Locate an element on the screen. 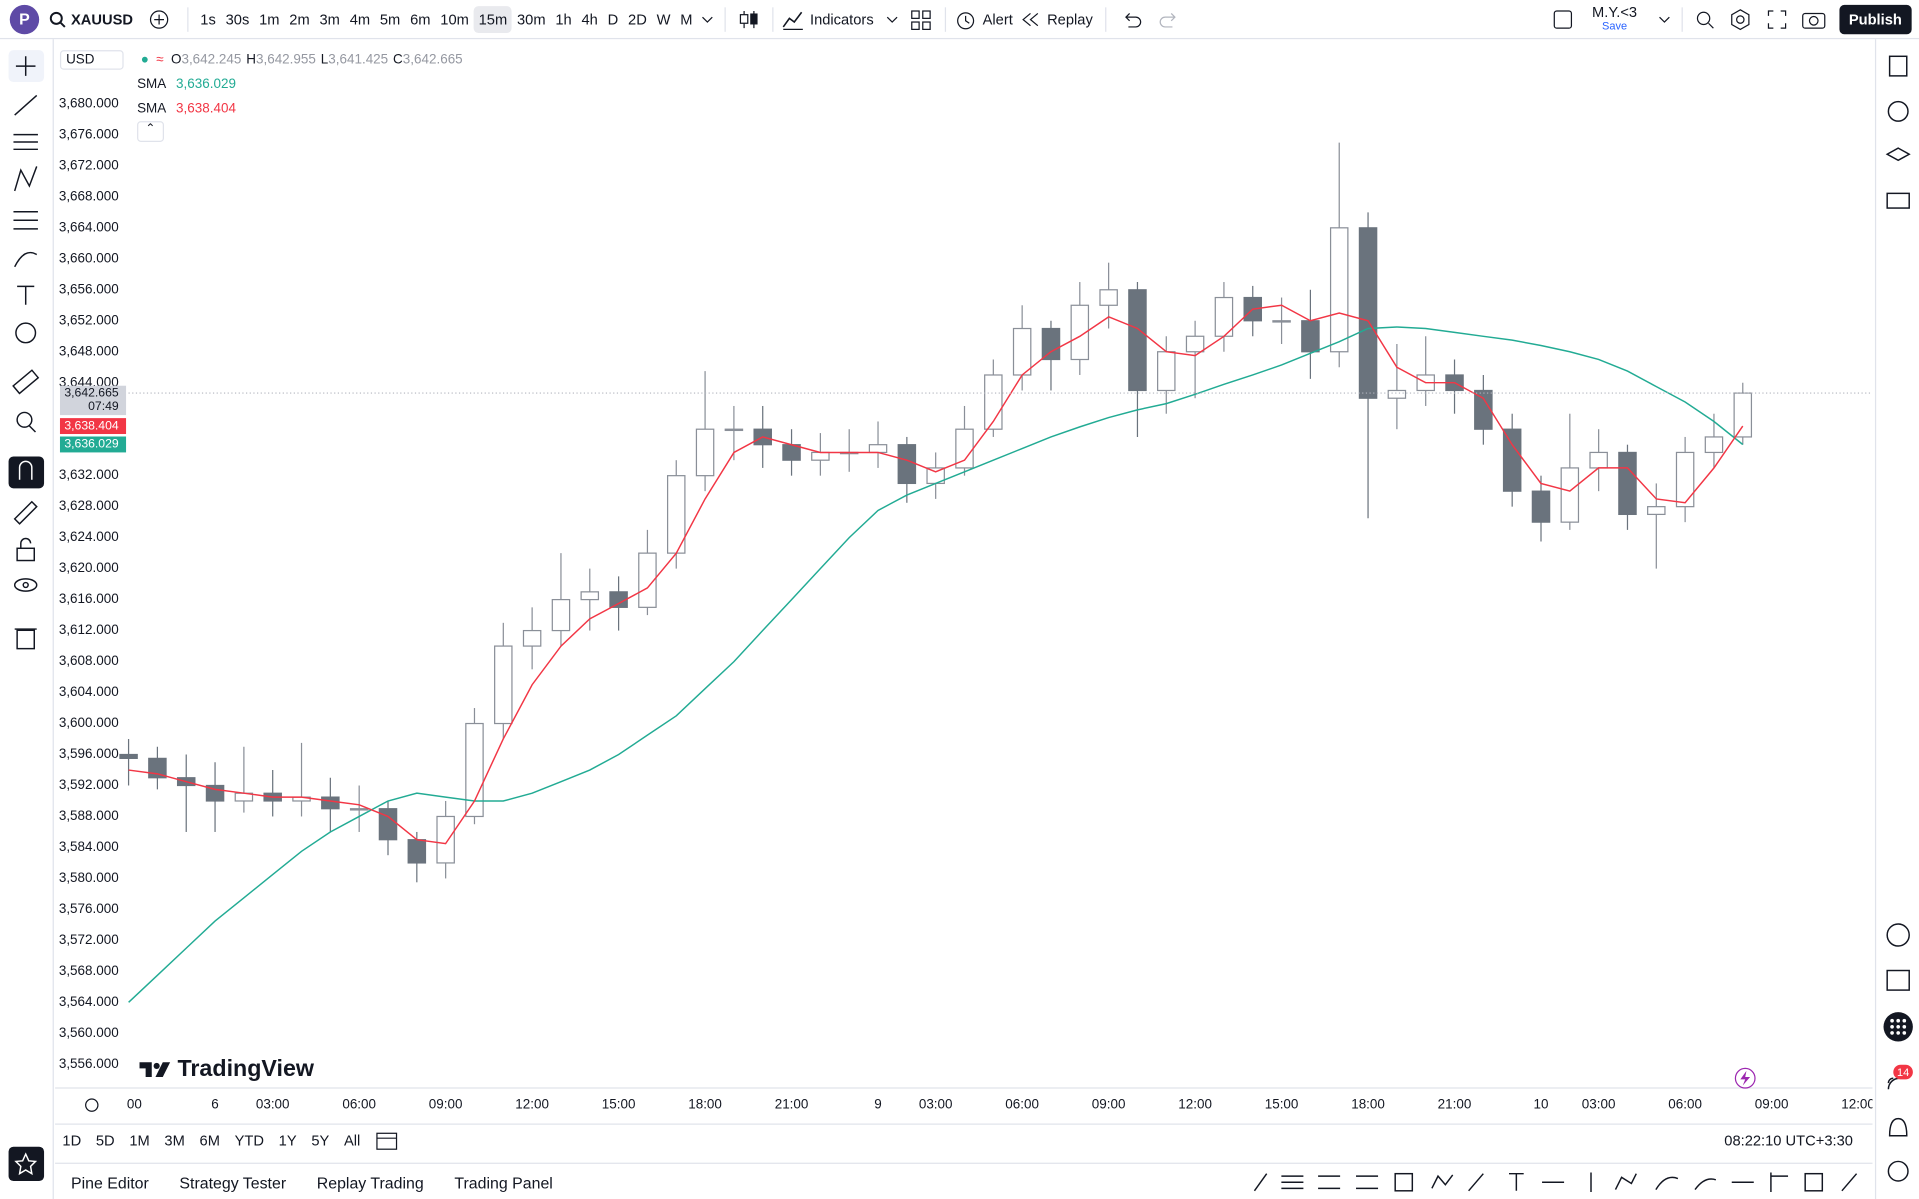 This screenshot has width=1919, height=1199. object-tree is located at coordinates (1898, 154).